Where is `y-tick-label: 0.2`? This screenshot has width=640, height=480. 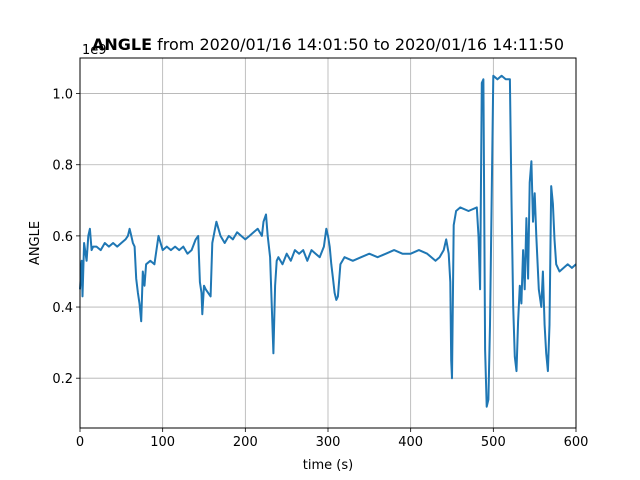 y-tick-label: 0.2 is located at coordinates (62, 379).